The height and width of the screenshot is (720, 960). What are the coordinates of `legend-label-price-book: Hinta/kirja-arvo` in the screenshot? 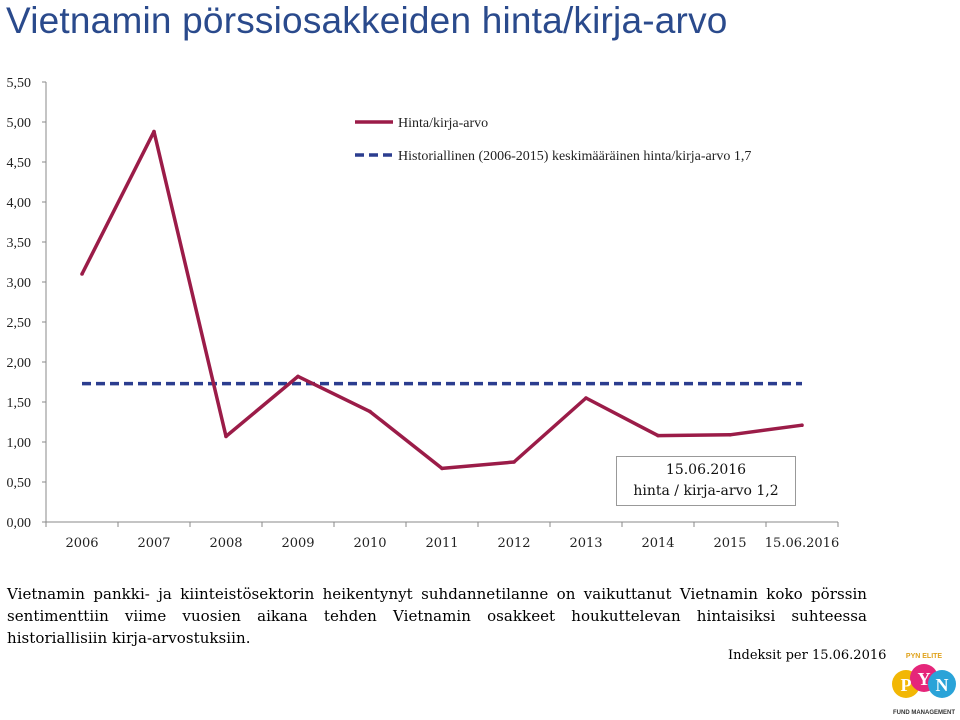 It's located at (443, 123).